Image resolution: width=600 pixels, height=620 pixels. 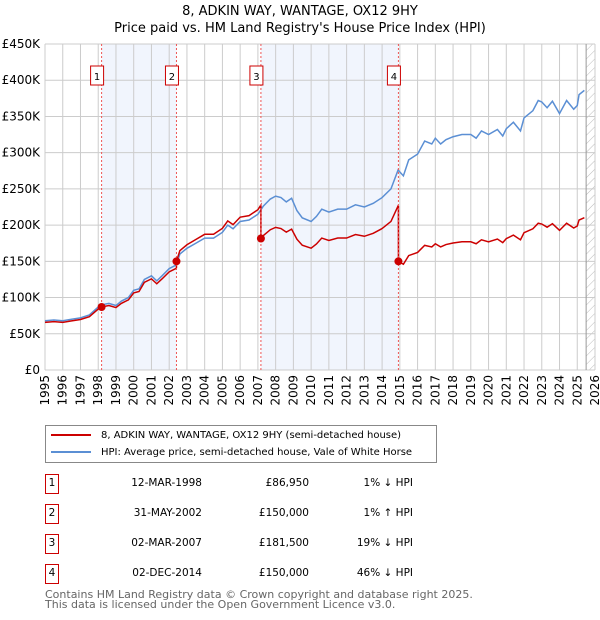 I want to click on x-tick-label: 2021, so click(x=506, y=390).